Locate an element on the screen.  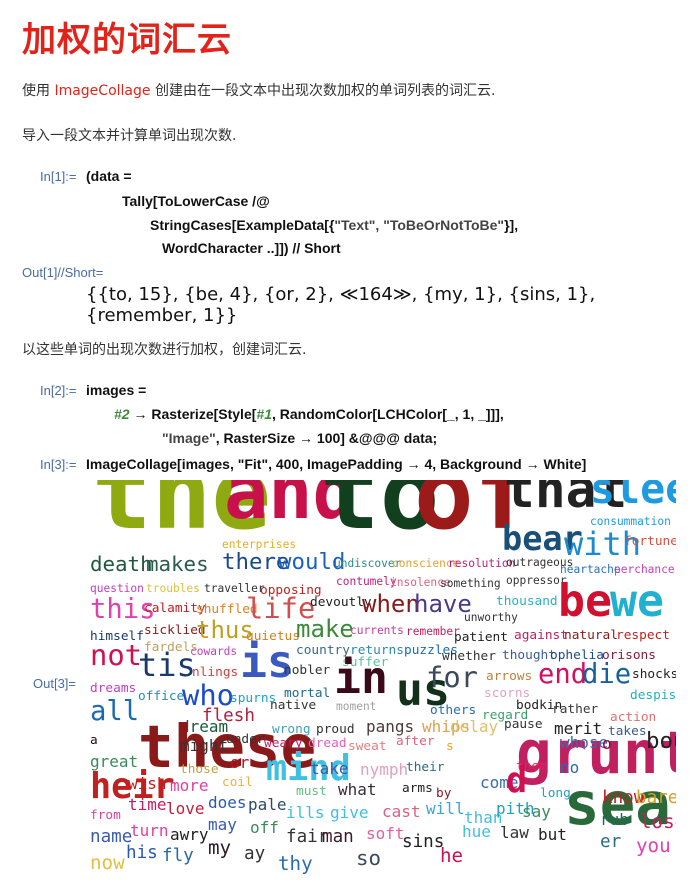
in1-line3-string: "Text", "ToBeOrNotToBe" is located at coordinates (419, 225).